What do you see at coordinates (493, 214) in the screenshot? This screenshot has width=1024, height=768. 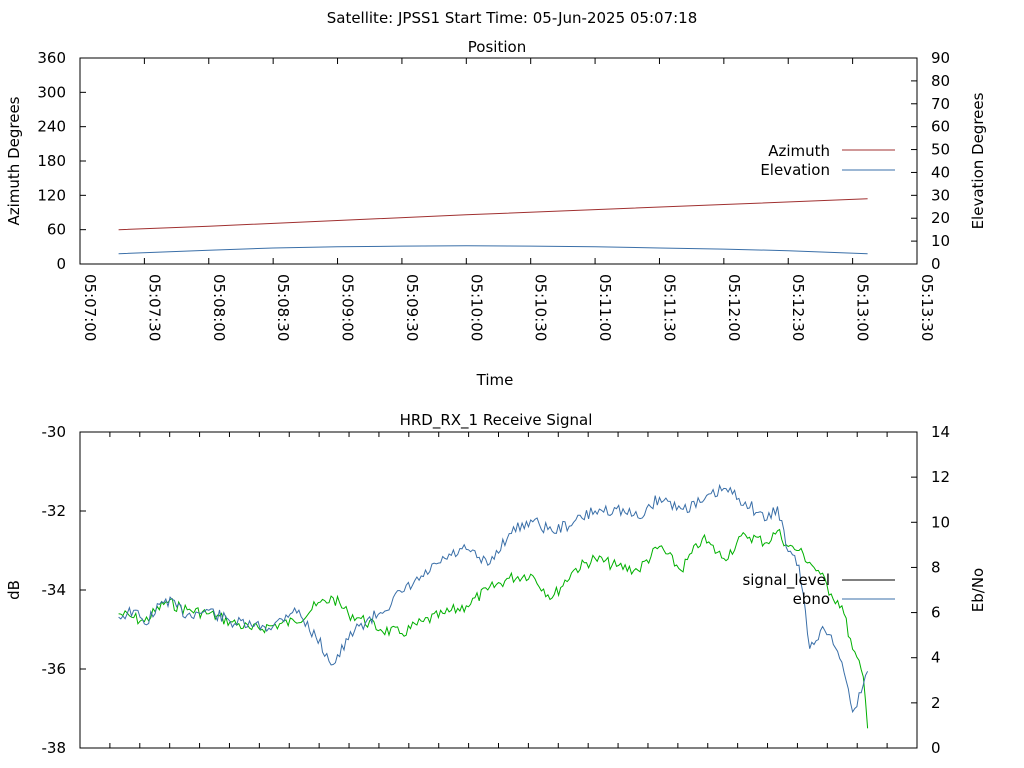 I see `azimuth-line` at bounding box center [493, 214].